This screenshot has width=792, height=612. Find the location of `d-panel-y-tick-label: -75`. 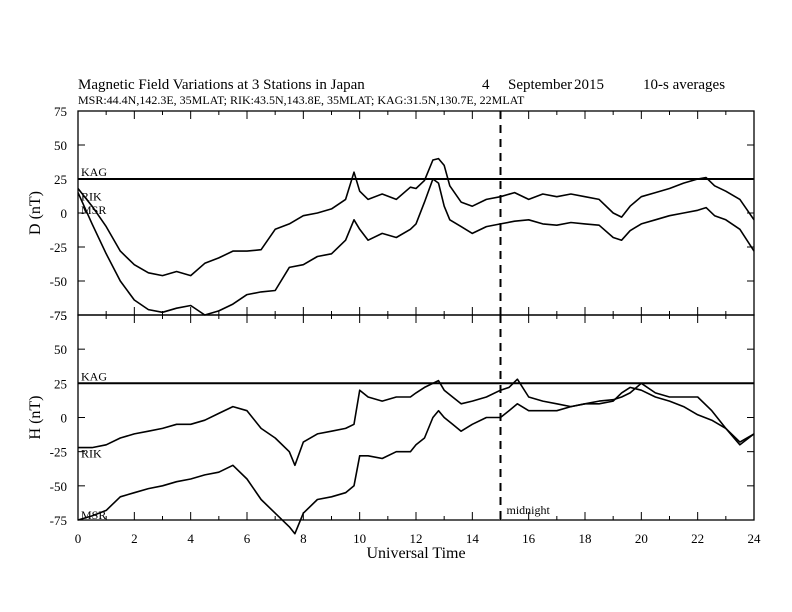

d-panel-y-tick-label: -75 is located at coordinates (58, 315).